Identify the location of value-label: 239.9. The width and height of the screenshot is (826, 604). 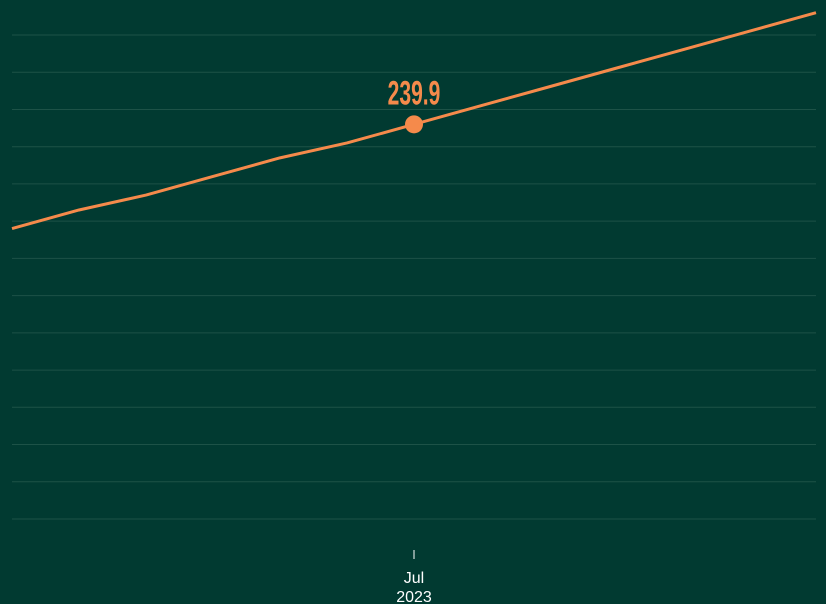
(414, 92).